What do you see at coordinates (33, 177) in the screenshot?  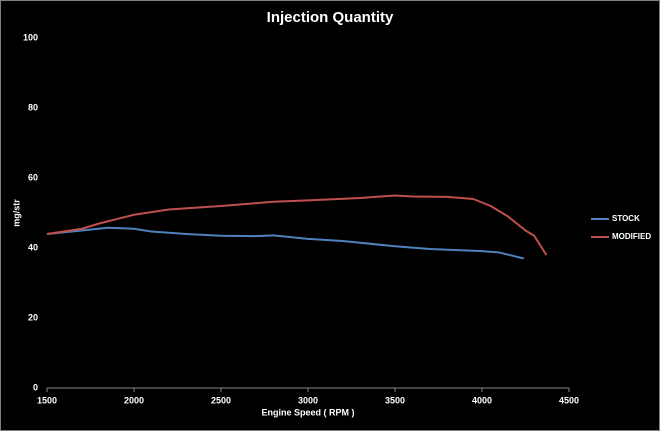 I see `y-tick-label: 60` at bounding box center [33, 177].